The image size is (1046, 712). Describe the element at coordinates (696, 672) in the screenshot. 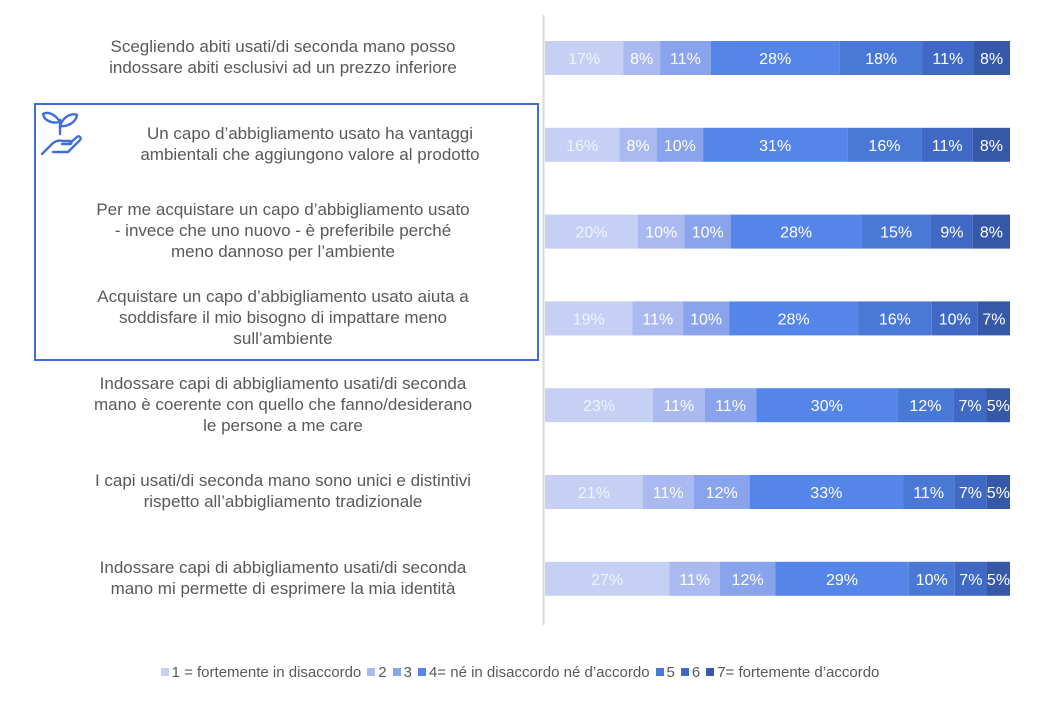

I see `legend-label: 6` at that location.